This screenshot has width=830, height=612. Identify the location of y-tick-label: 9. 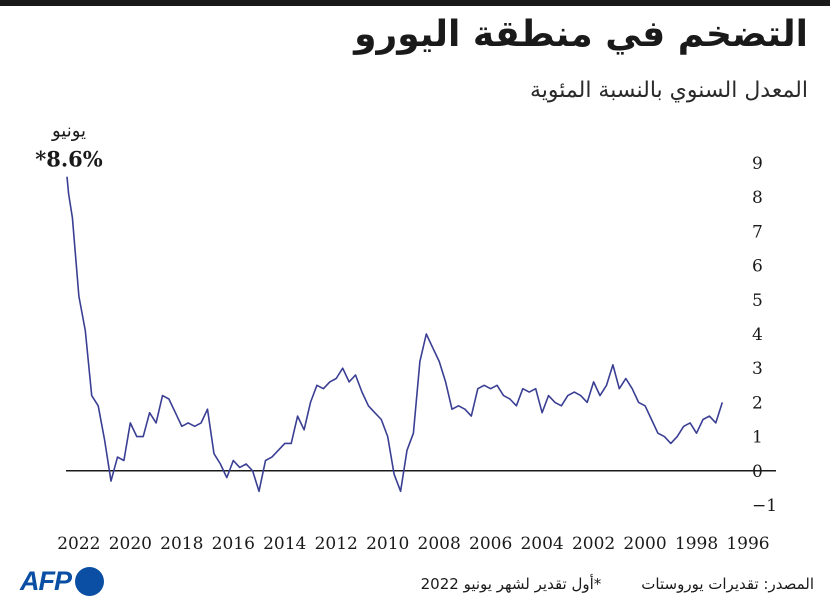
(757, 164).